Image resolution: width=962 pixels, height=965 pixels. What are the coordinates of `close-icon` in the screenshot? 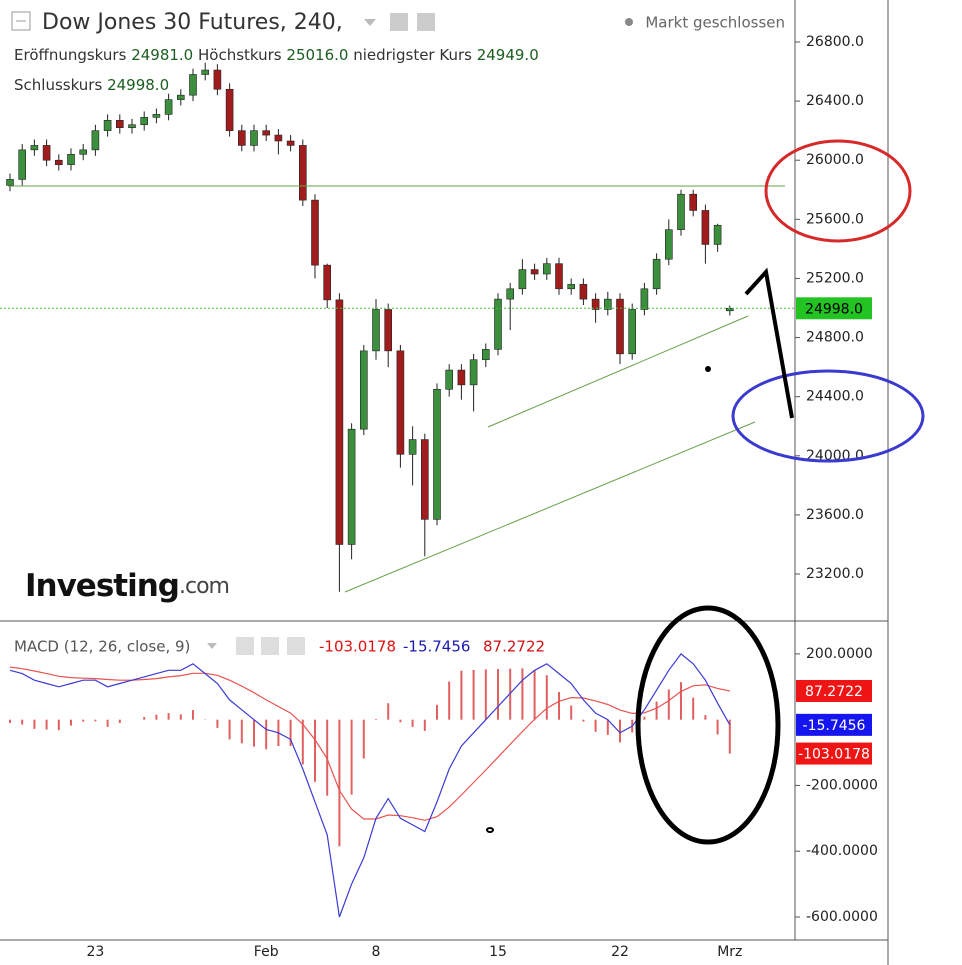 It's located at (296, 646).